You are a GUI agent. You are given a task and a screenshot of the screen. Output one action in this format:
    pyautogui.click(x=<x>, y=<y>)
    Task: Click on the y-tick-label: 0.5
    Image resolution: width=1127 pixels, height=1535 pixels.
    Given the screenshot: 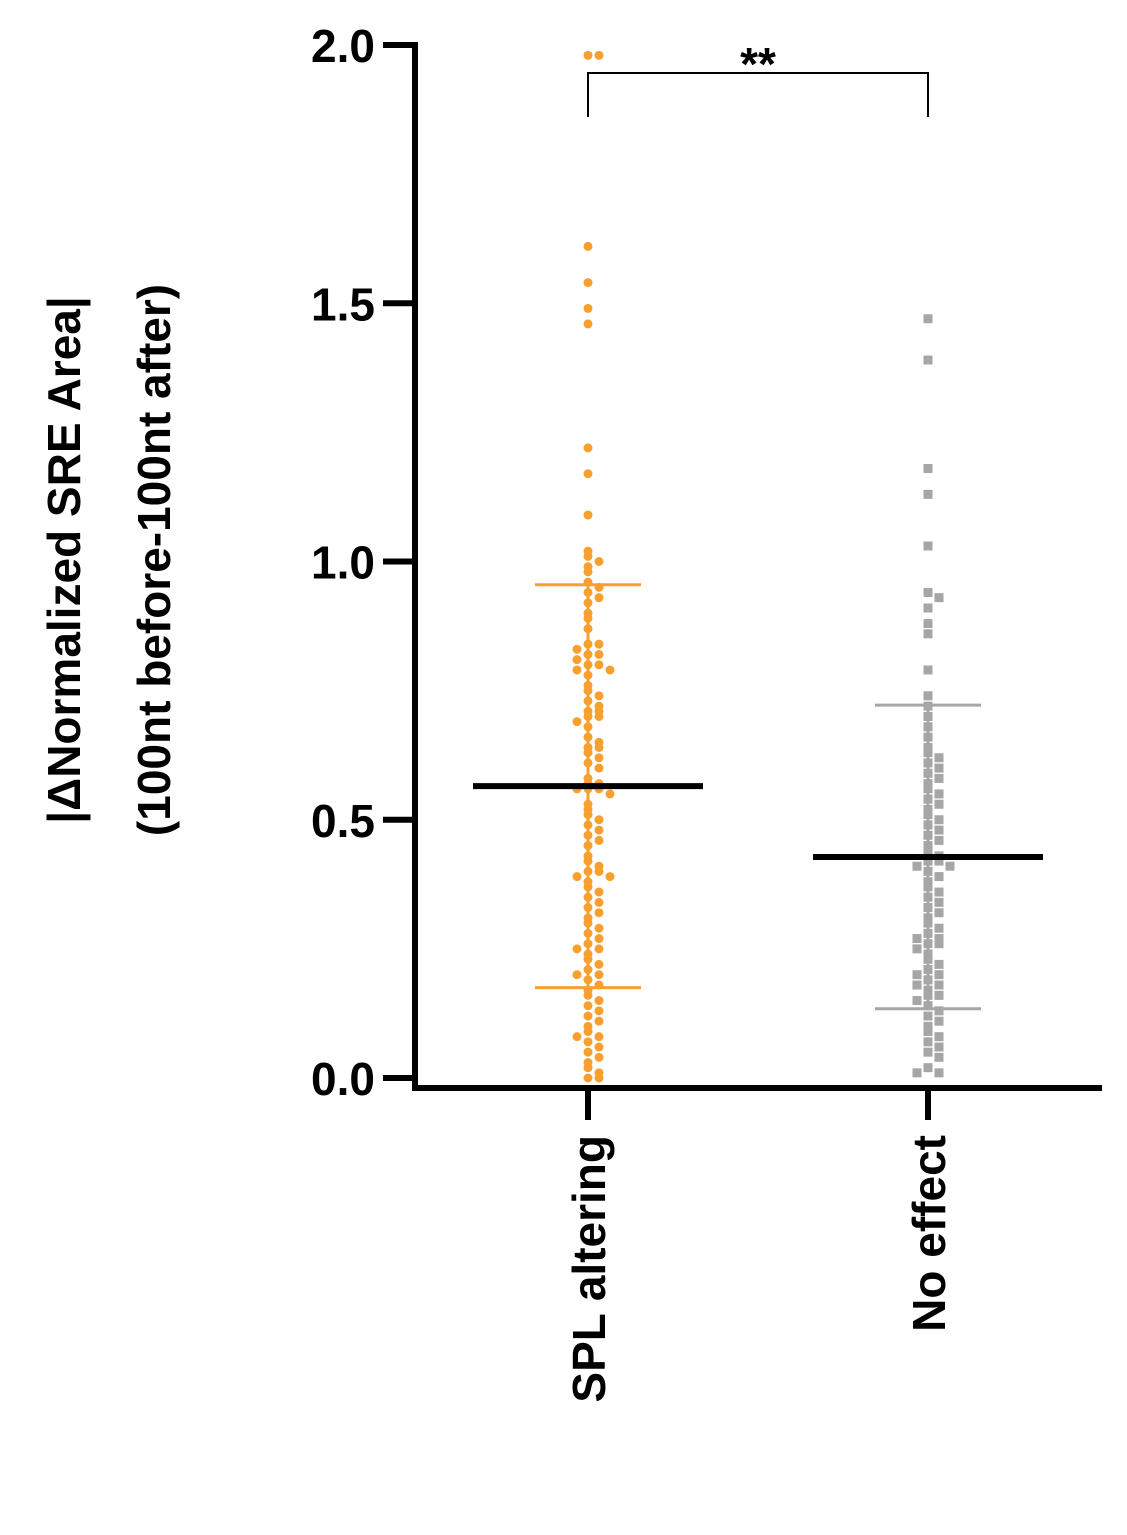 What is the action you would take?
    pyautogui.click(x=343, y=821)
    